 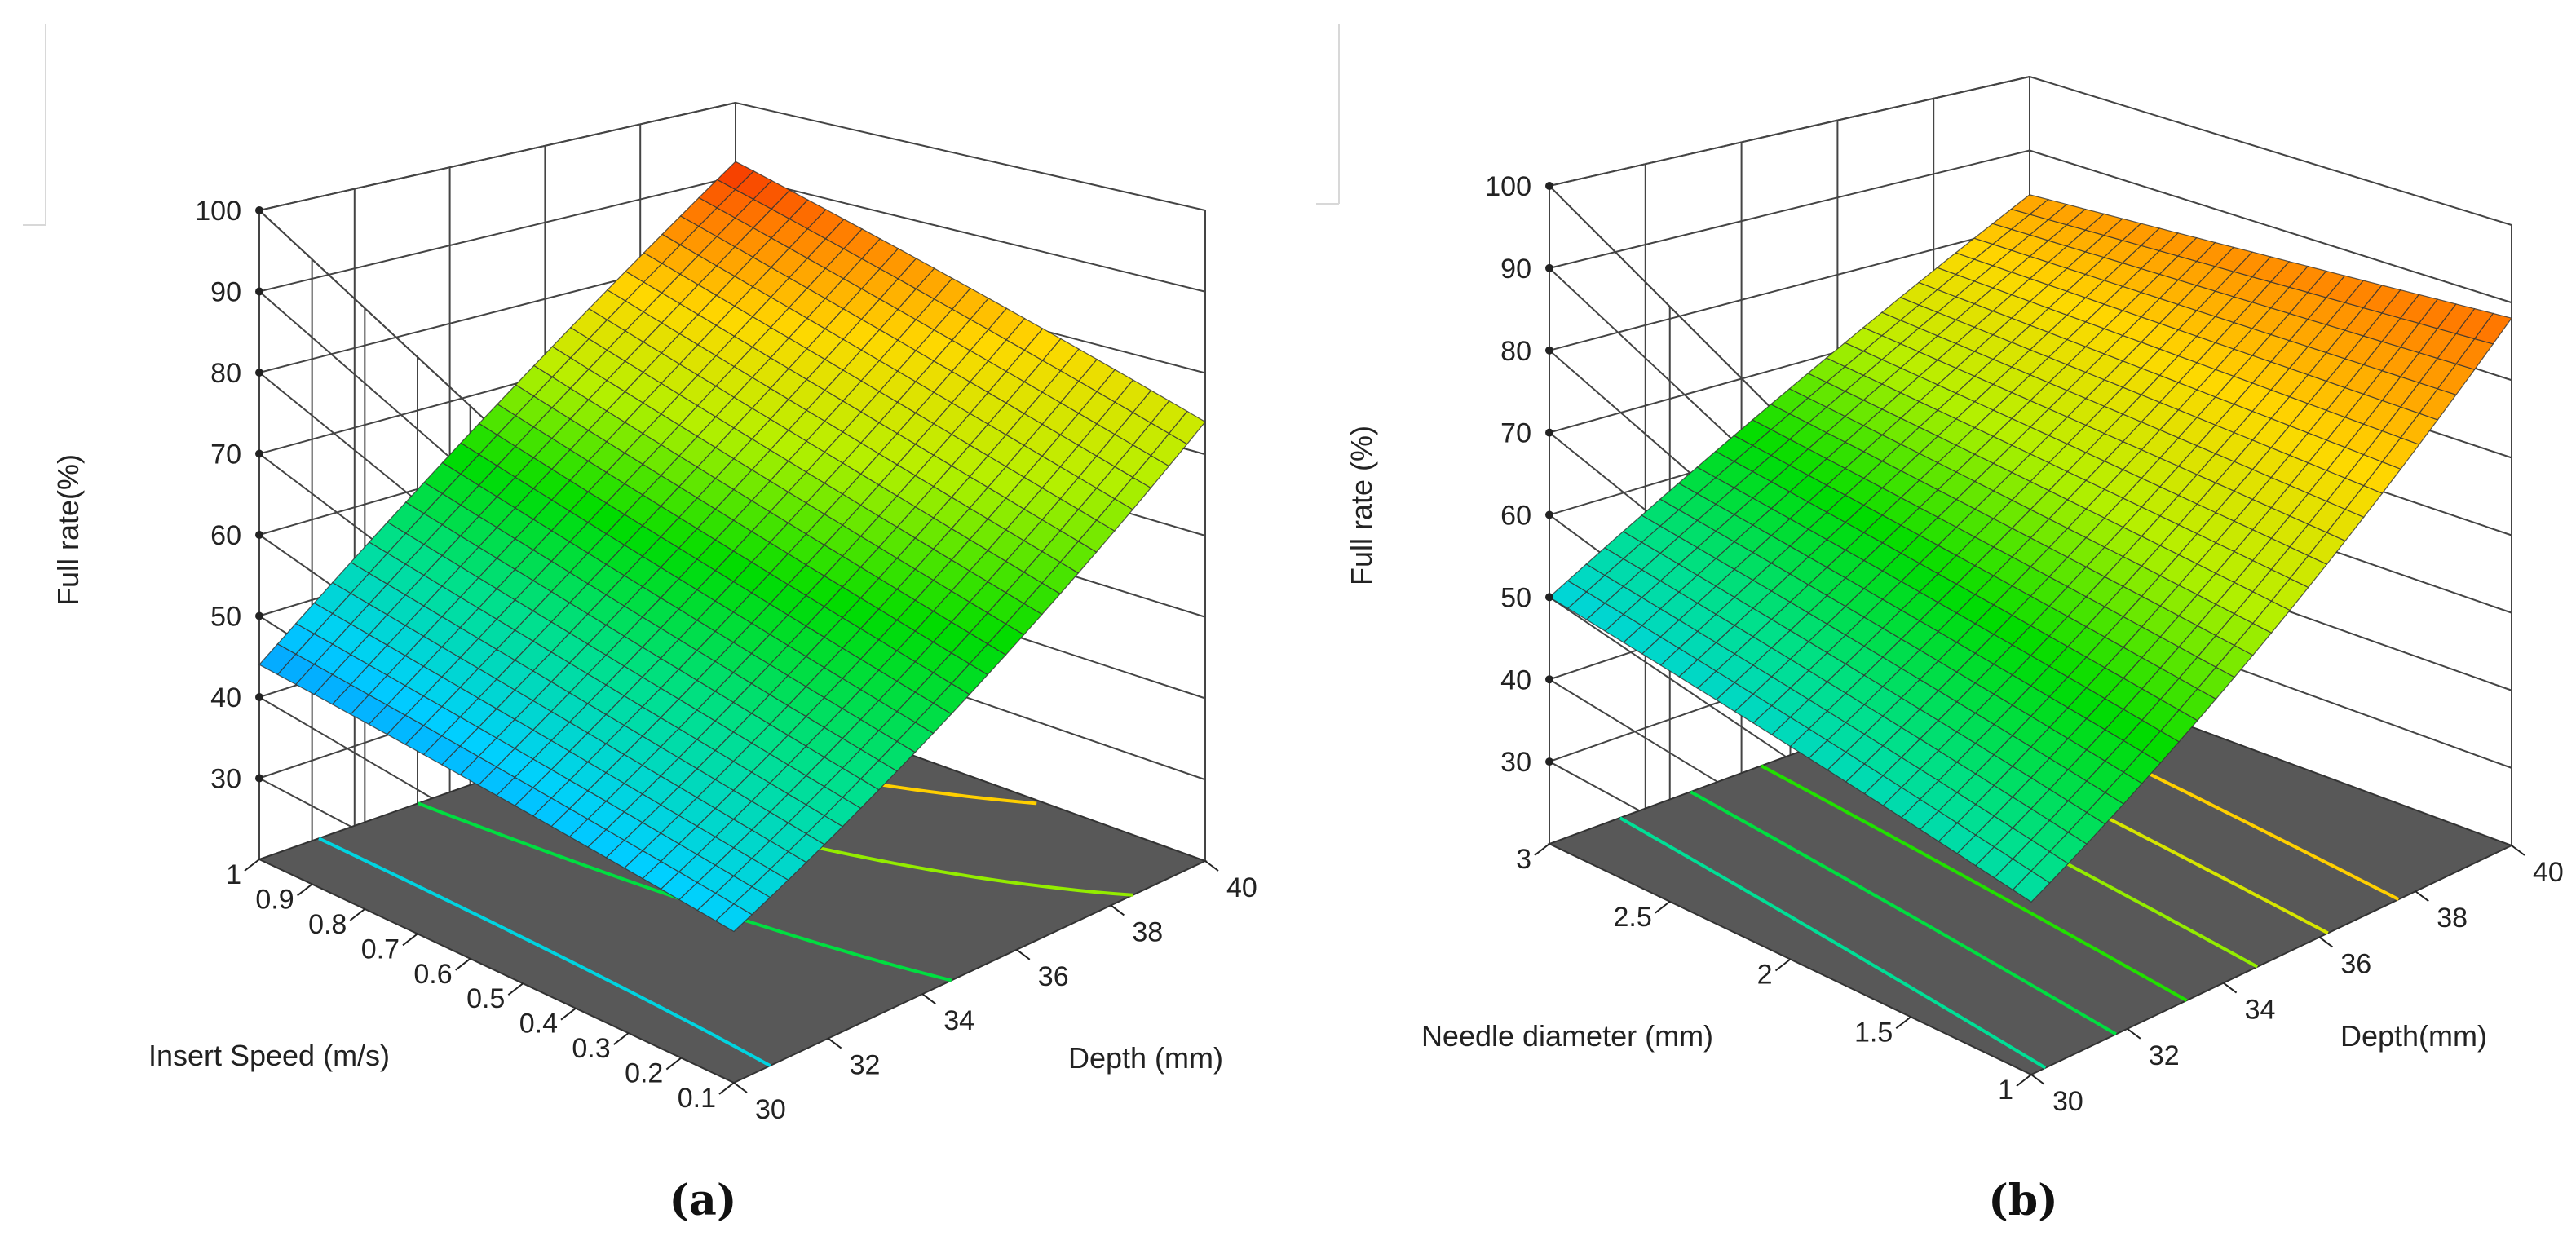 I want to click on x-tick-label: 32, so click(x=866, y=1066).